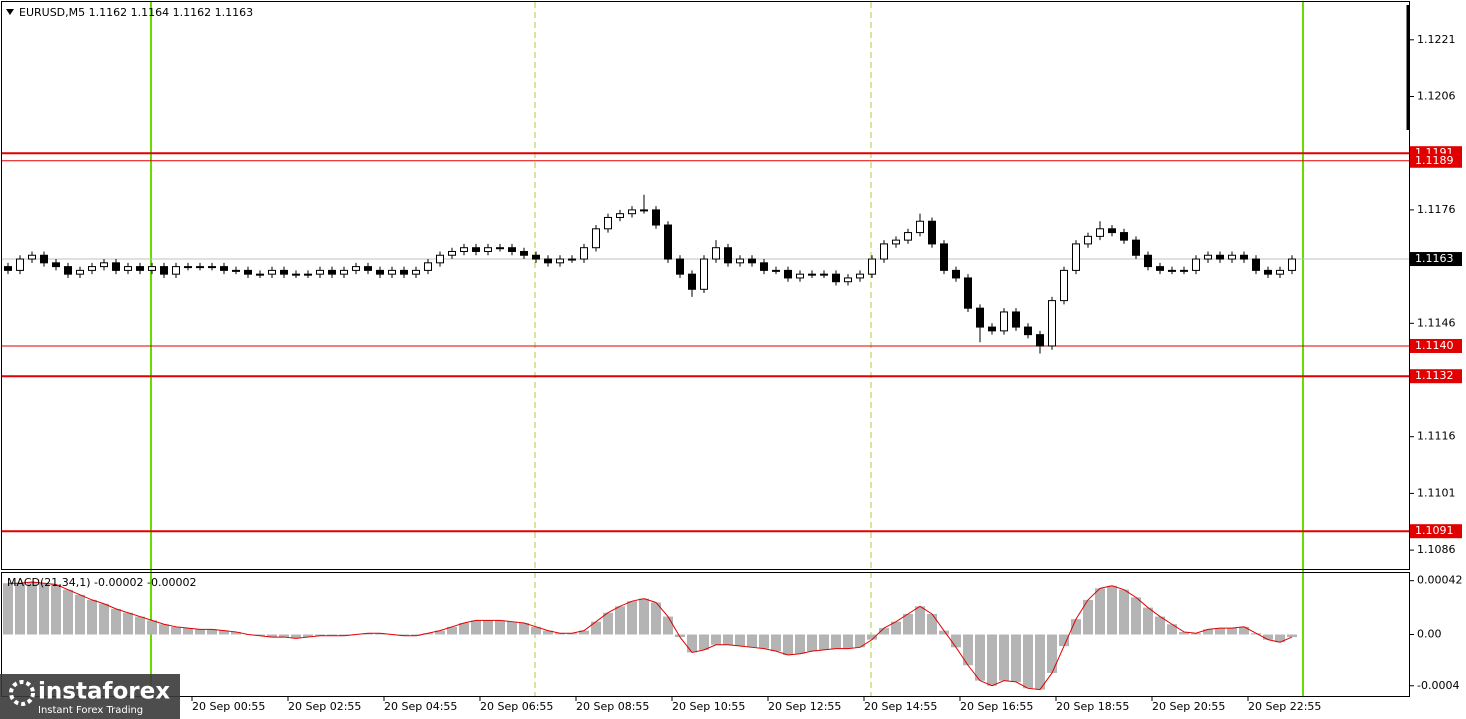  Describe the element at coordinates (10, 12) in the screenshot. I see `menu-triangle` at that location.